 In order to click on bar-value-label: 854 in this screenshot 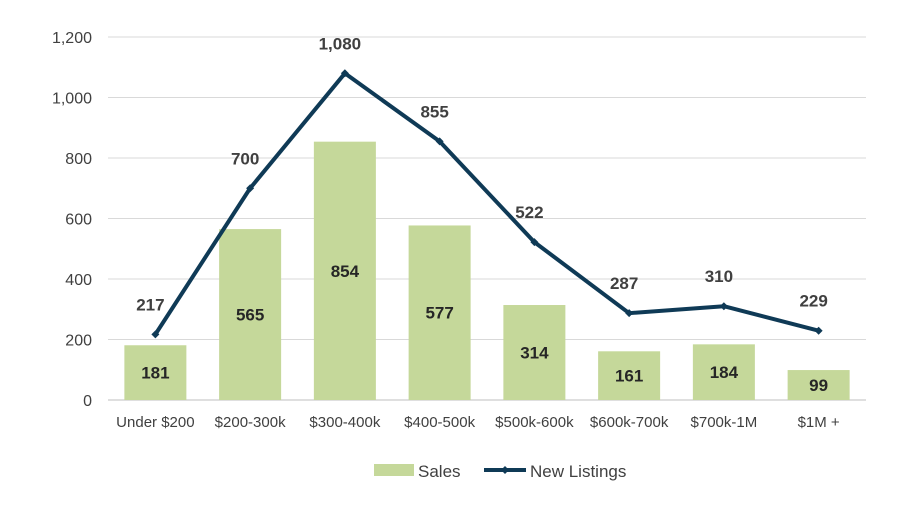, I will do `click(345, 271)`.